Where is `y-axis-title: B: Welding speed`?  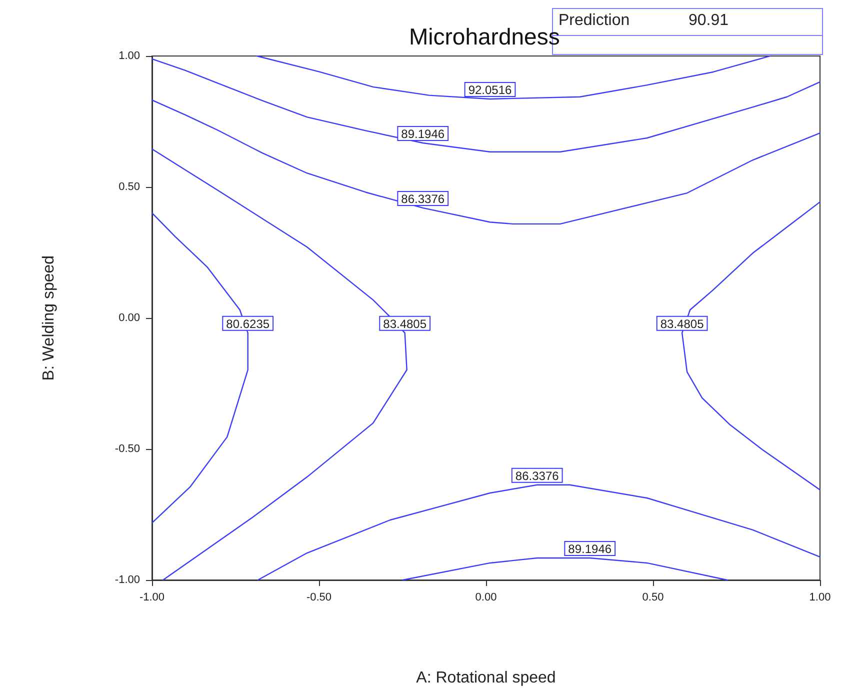
y-axis-title: B: Welding speed is located at coordinates (49, 318).